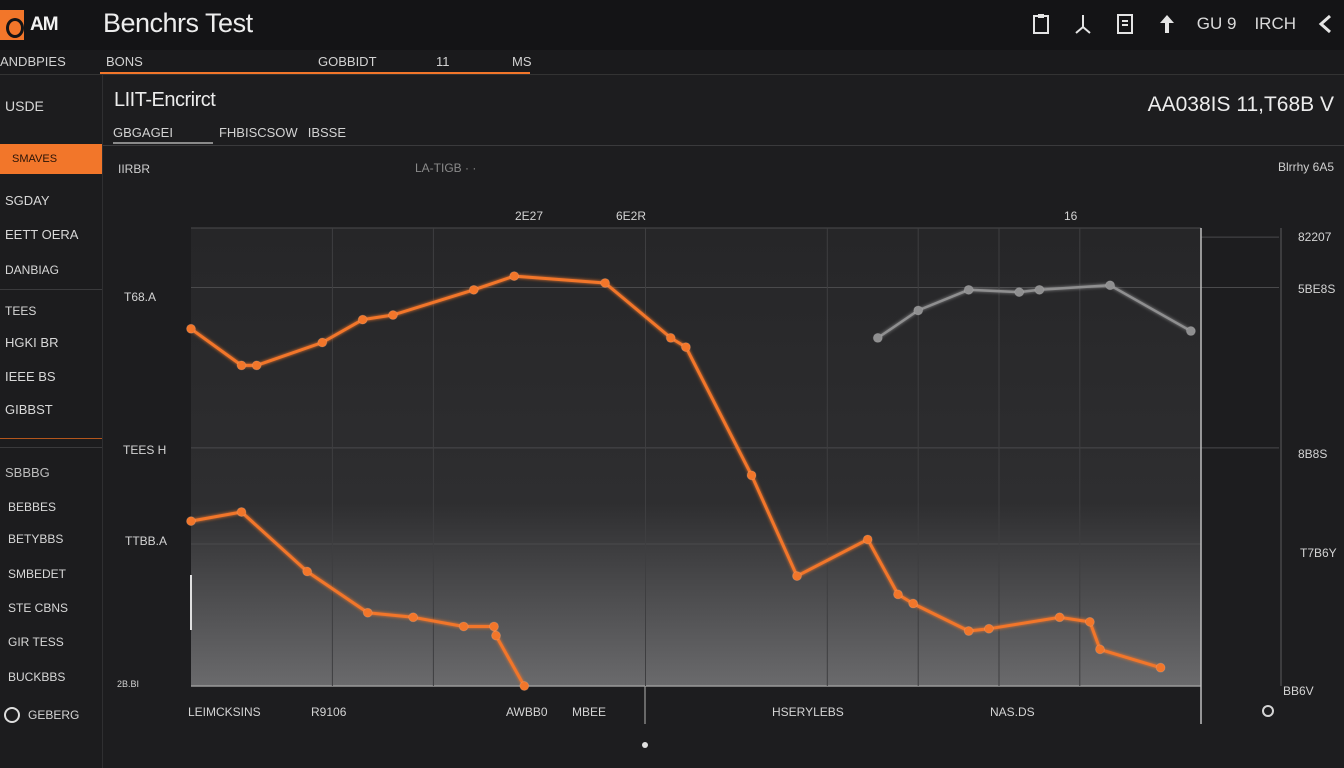 This screenshot has width=1344, height=768. What do you see at coordinates (1275, 23) in the screenshot?
I see `header-tool-label: IRCH` at bounding box center [1275, 23].